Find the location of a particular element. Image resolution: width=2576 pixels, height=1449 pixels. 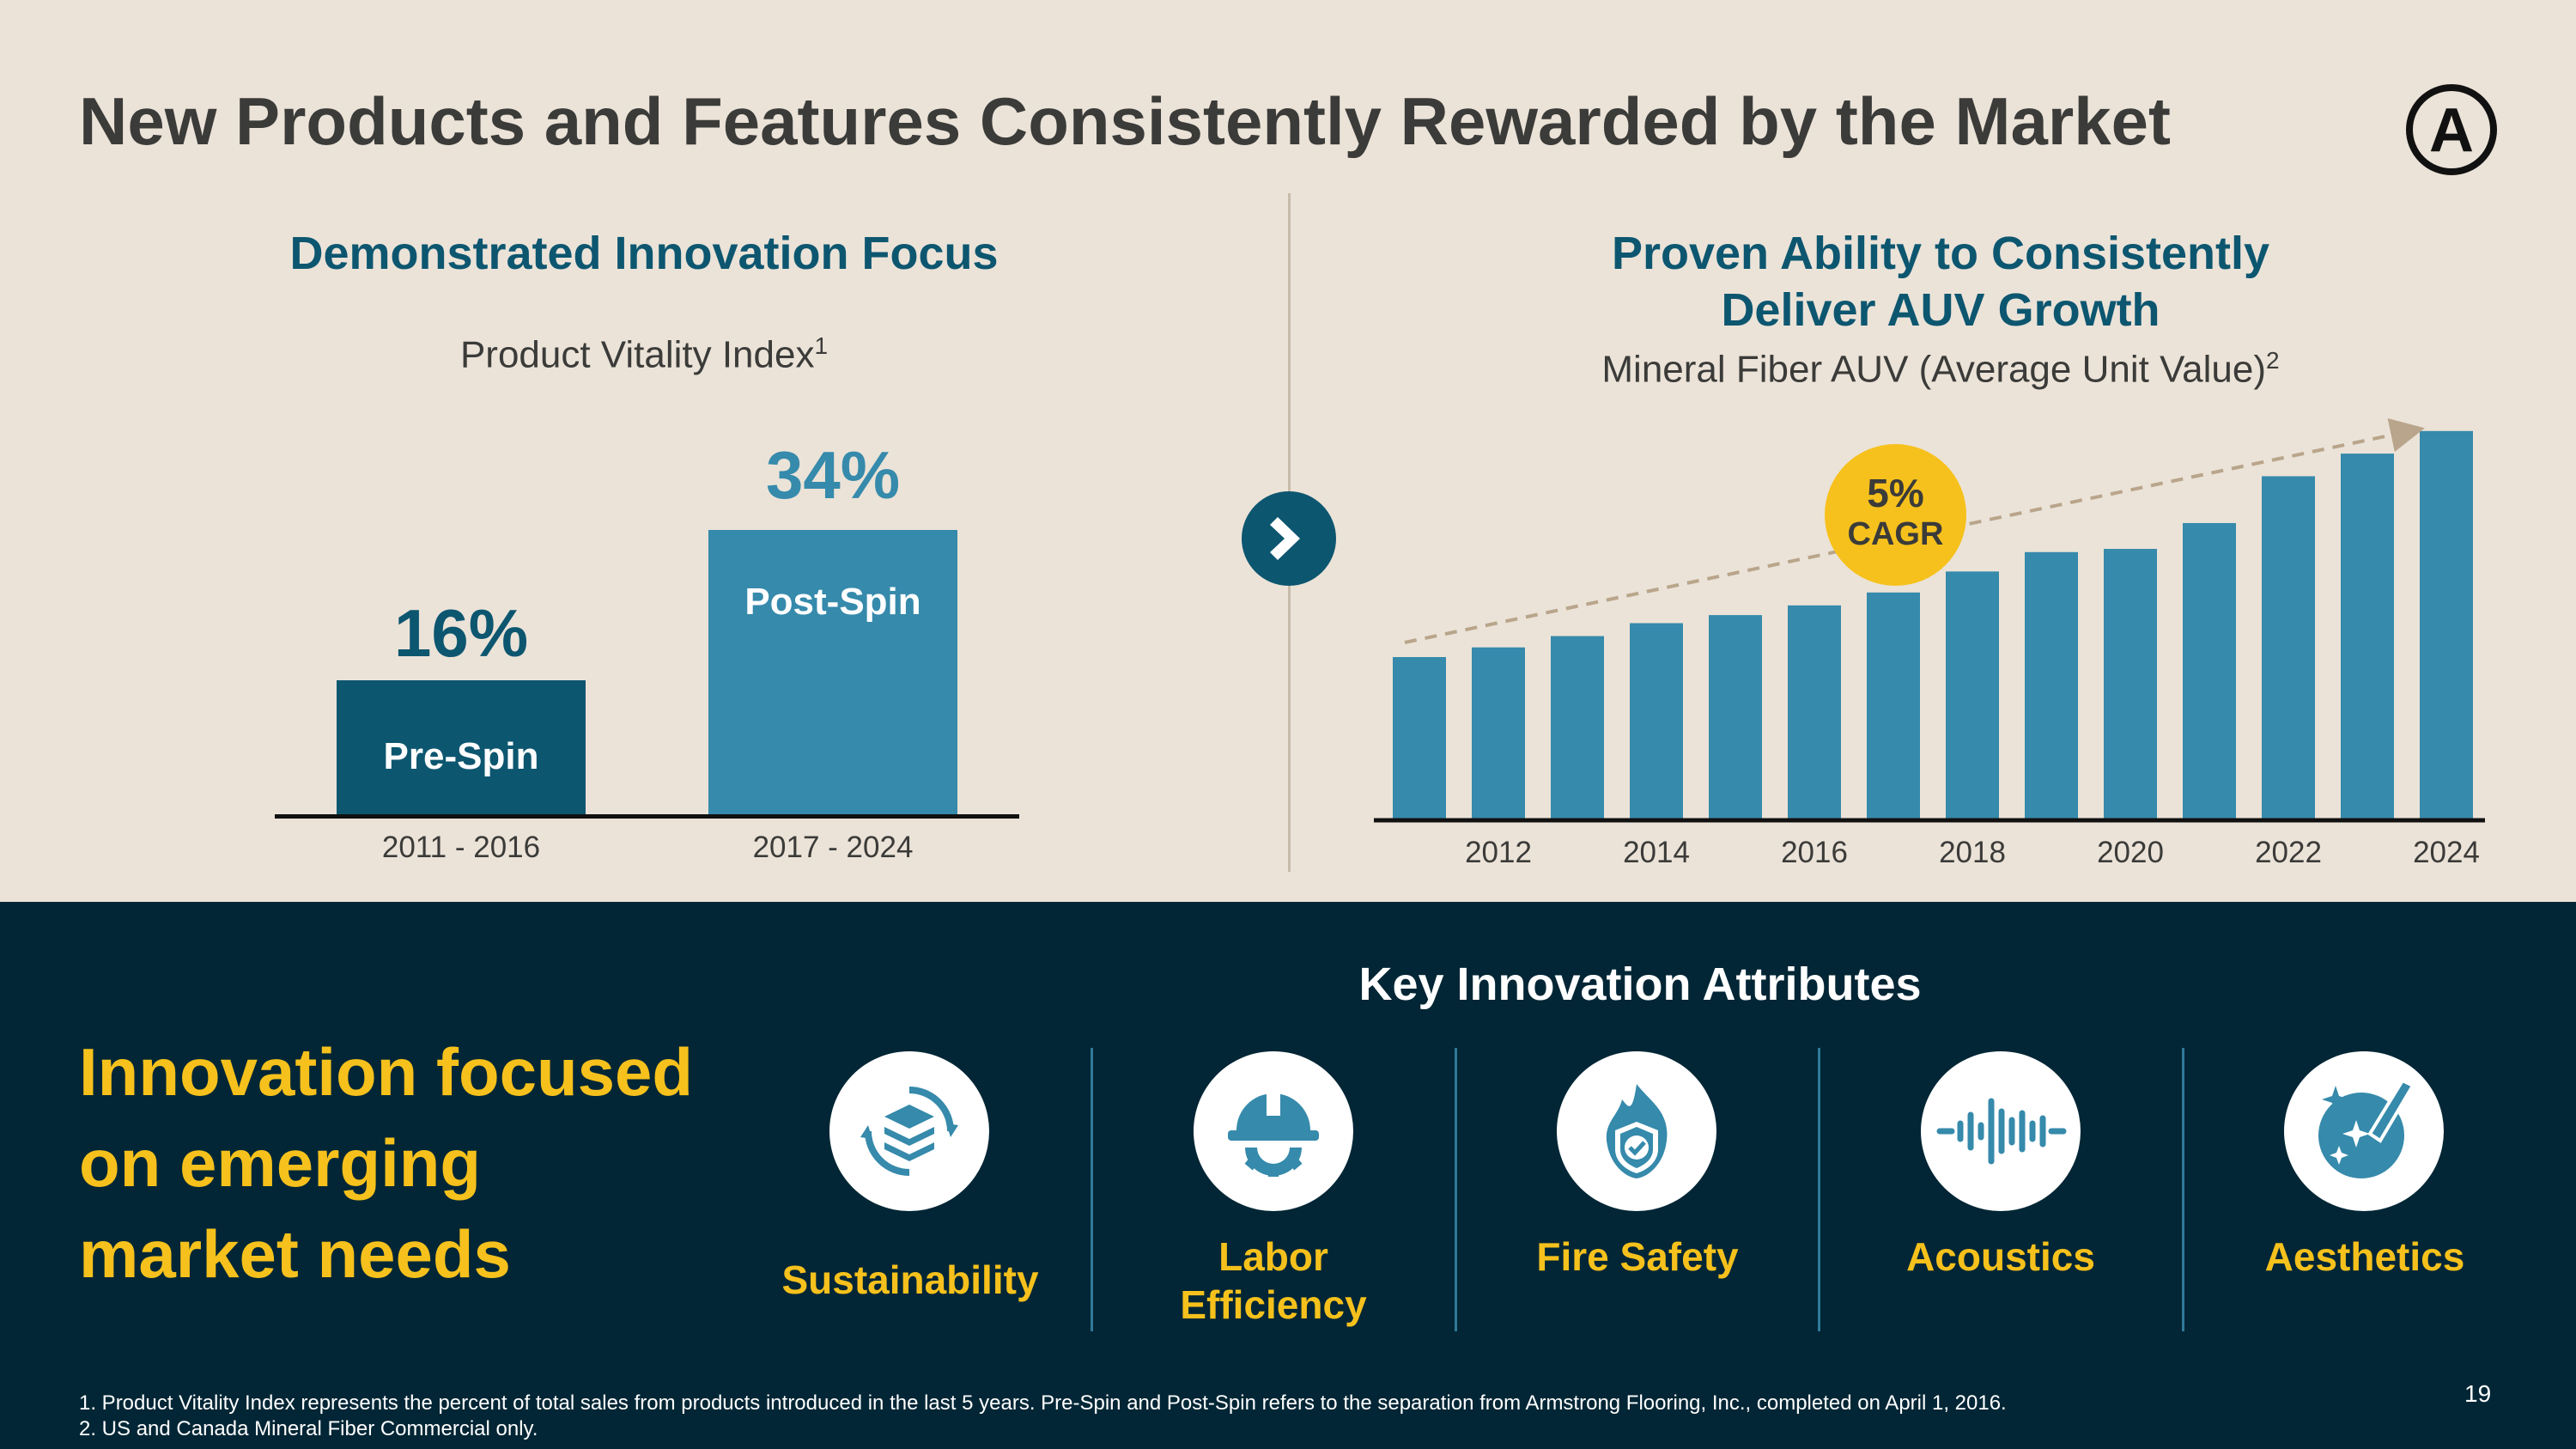

auv-bar-2014 is located at coordinates (1656, 721).